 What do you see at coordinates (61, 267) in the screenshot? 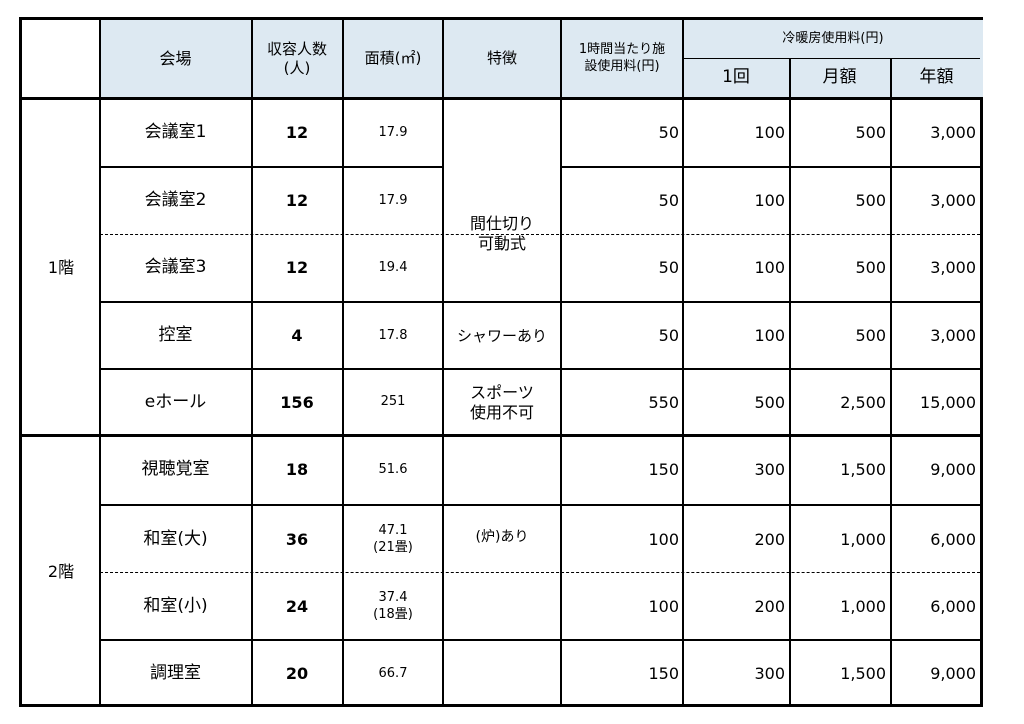
I see `floor-label-1f: 1階` at bounding box center [61, 267].